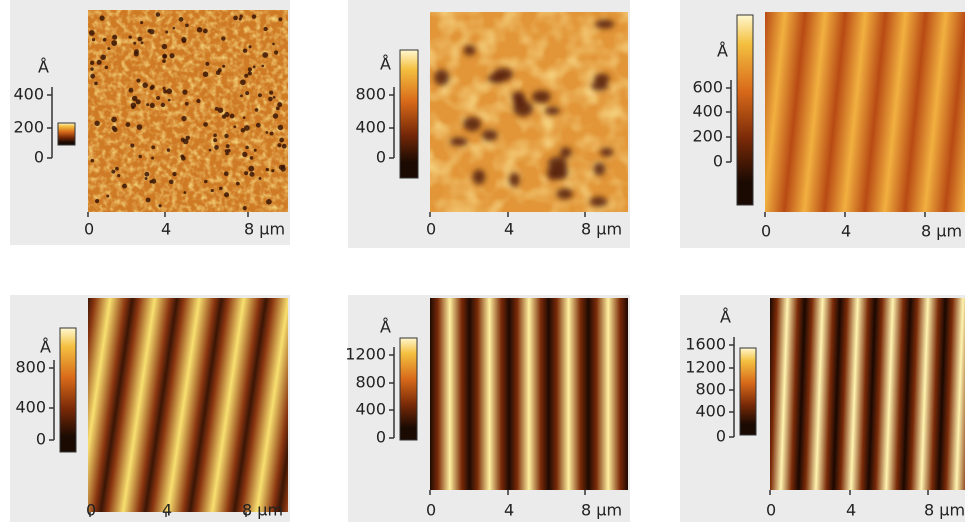 The image size is (965, 522). Describe the element at coordinates (188, 111) in the screenshot. I see `afm-texture` at that location.